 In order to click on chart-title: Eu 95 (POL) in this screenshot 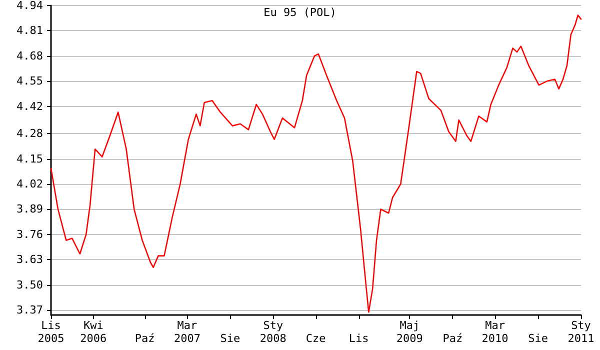, I will do `click(300, 12)`.